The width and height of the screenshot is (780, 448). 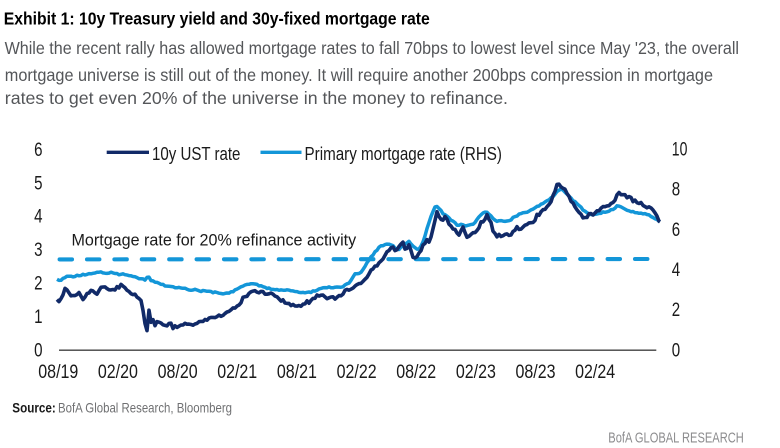 What do you see at coordinates (38, 250) in the screenshot?
I see `svg-text: 3` at bounding box center [38, 250].